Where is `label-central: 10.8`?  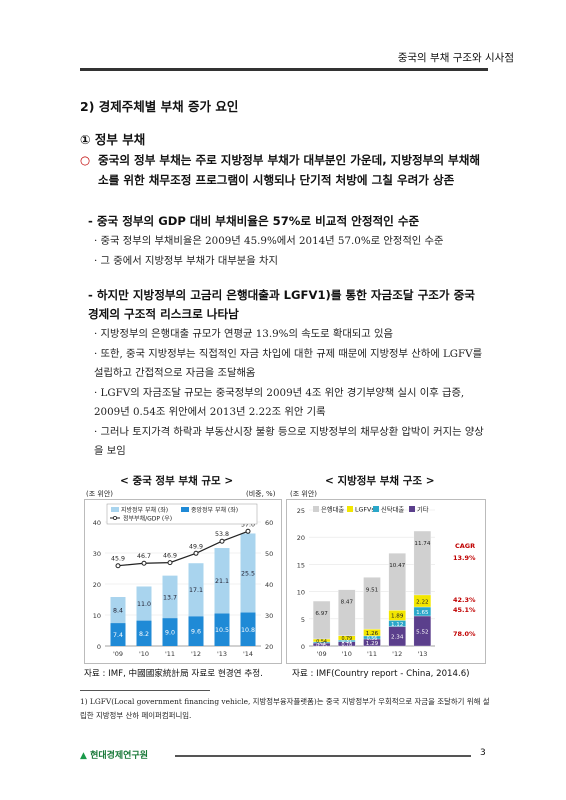
label-central: 10.8 is located at coordinates (248, 630).